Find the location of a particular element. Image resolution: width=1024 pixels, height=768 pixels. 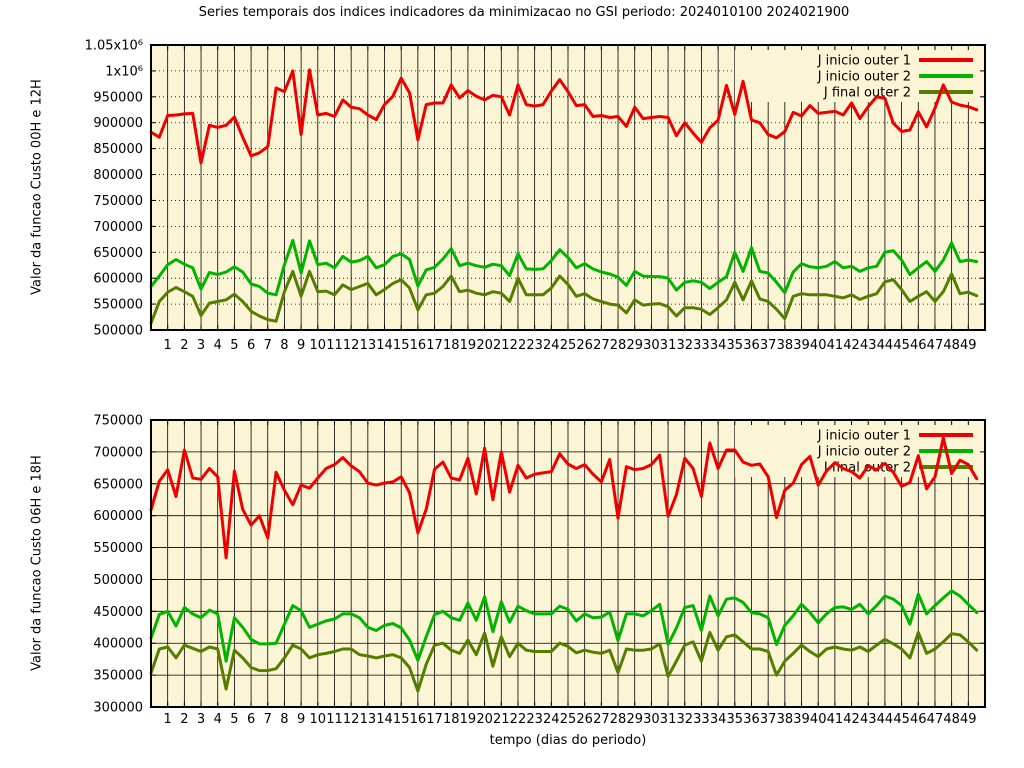

y-tick-label: 600000 is located at coordinates (118, 516).